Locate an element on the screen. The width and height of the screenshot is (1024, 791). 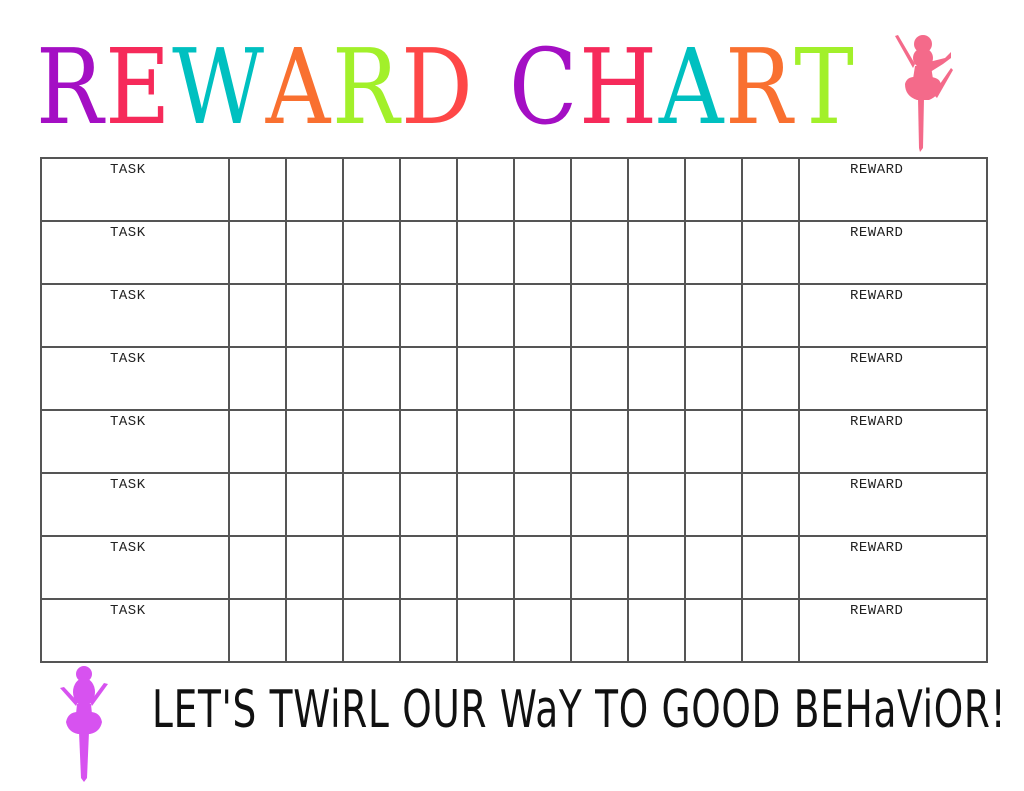
title-letter: A is located at coordinates (299, 87).